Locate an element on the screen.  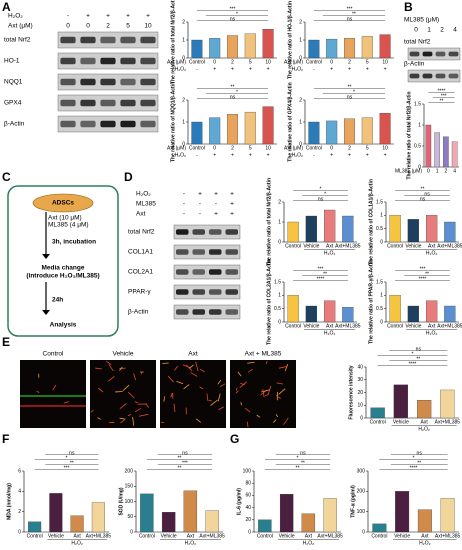
panel-label: A is located at coordinates (6, 7).